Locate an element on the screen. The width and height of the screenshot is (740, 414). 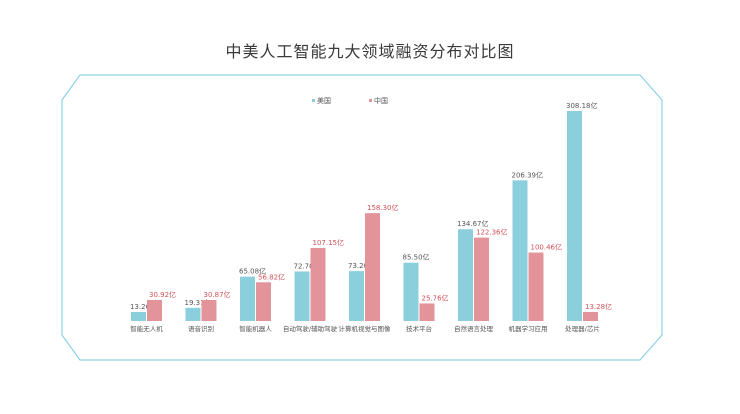
label-us-1: 19.31亿 is located at coordinates (198, 302).